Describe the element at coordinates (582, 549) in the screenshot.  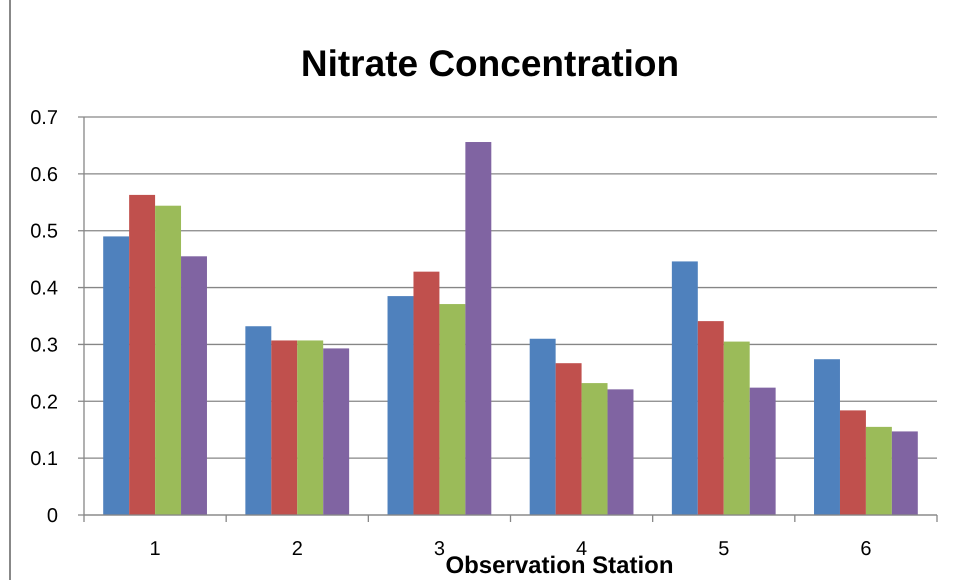
I see `x-tick-label: 4` at that location.